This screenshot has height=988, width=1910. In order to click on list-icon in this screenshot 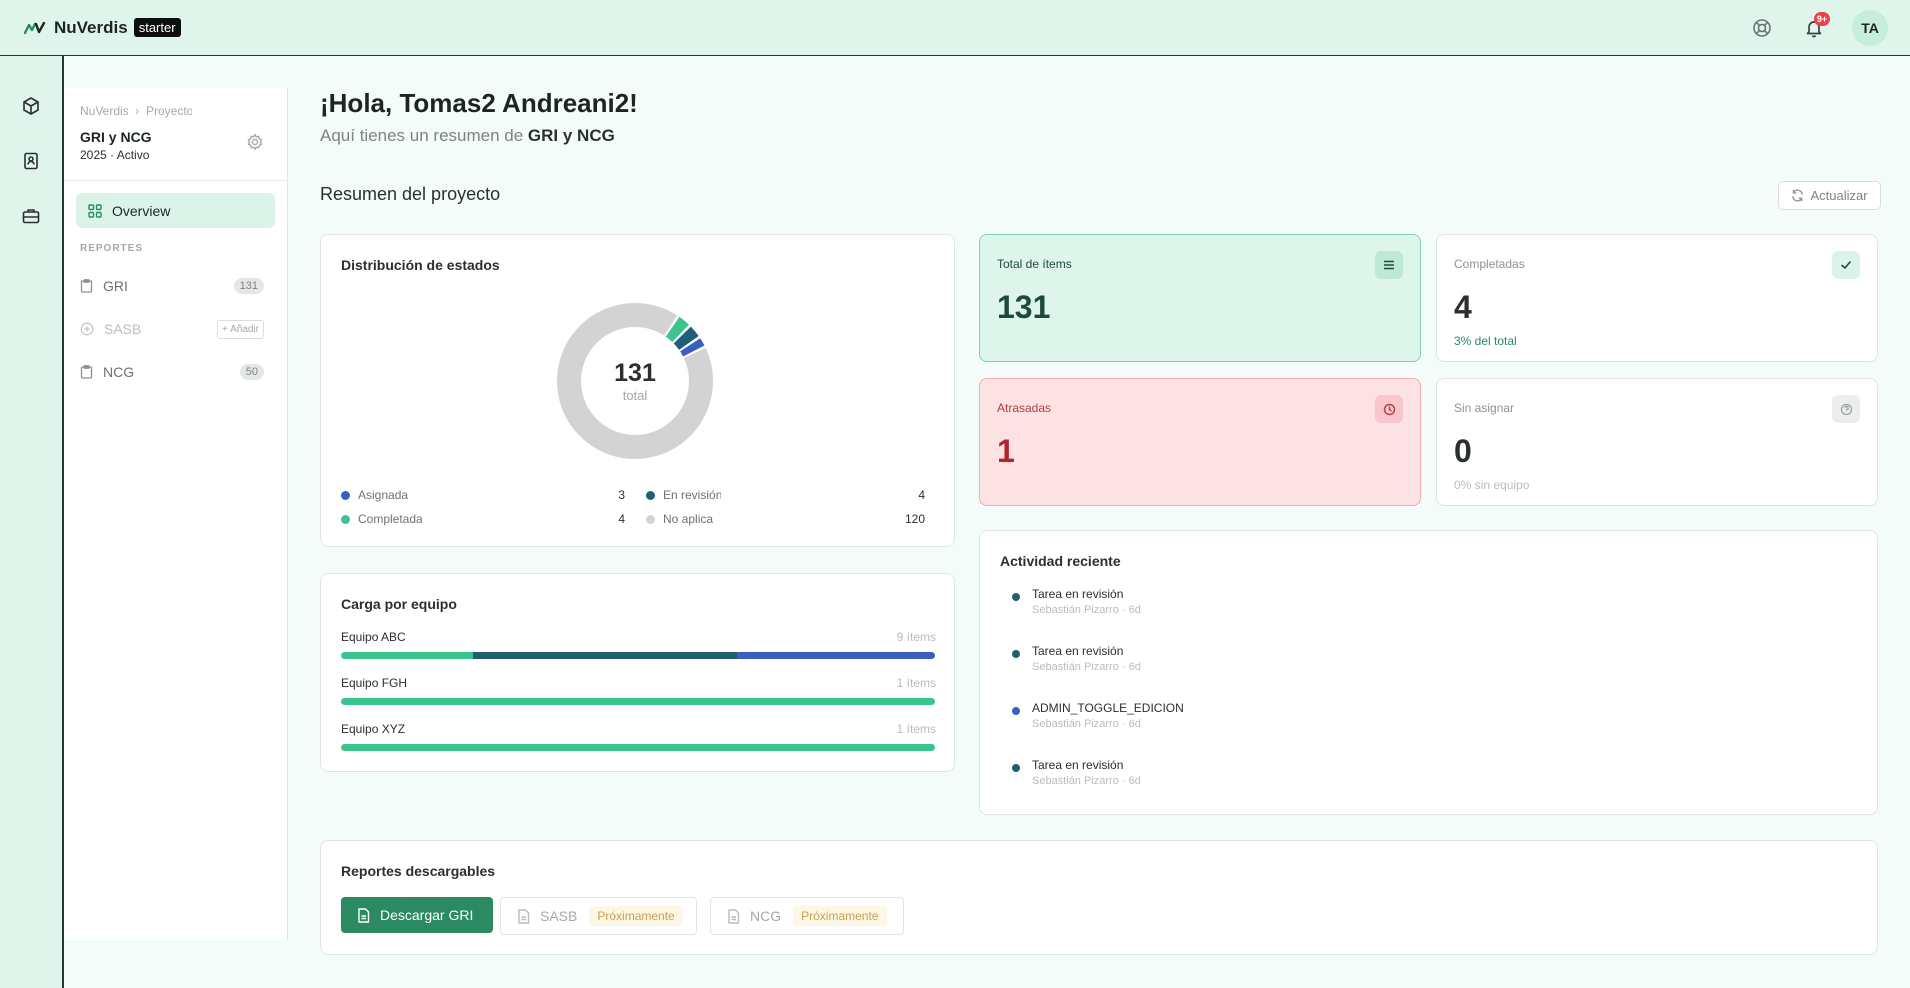, I will do `click(1389, 265)`.